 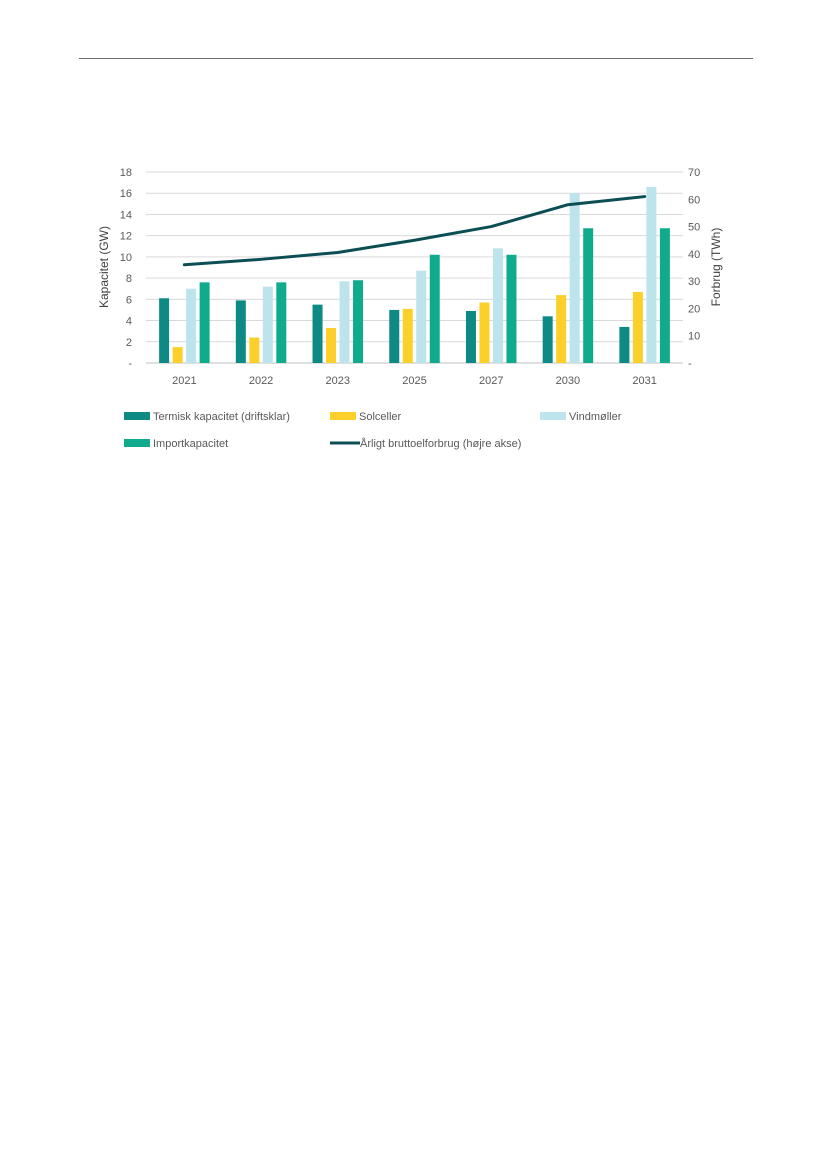 I want to click on x-tick-label: 2023, so click(x=338, y=381).